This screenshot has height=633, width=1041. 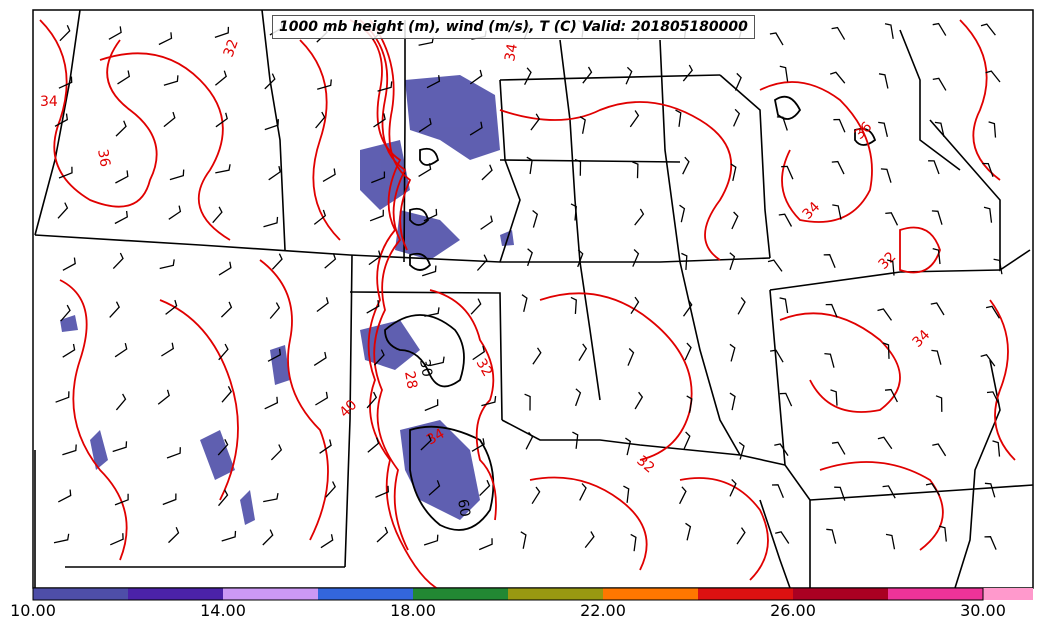 What do you see at coordinates (103, 158) in the screenshot?
I see `contour-label: 36` at bounding box center [103, 158].